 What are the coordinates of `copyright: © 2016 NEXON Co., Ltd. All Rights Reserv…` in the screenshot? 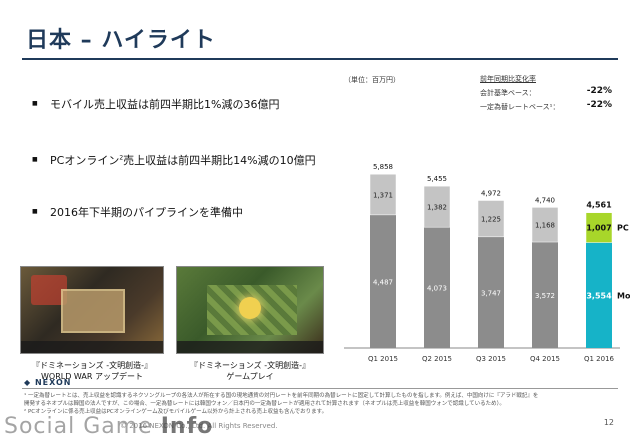 It's located at (199, 426).